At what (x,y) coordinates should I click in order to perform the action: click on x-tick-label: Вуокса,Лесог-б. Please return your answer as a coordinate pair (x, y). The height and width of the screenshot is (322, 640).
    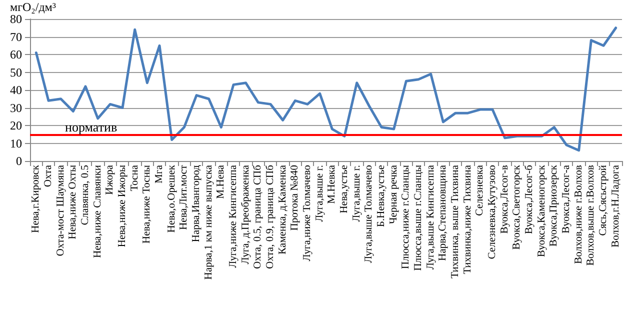
    Looking at the image, I should click on (529, 199).